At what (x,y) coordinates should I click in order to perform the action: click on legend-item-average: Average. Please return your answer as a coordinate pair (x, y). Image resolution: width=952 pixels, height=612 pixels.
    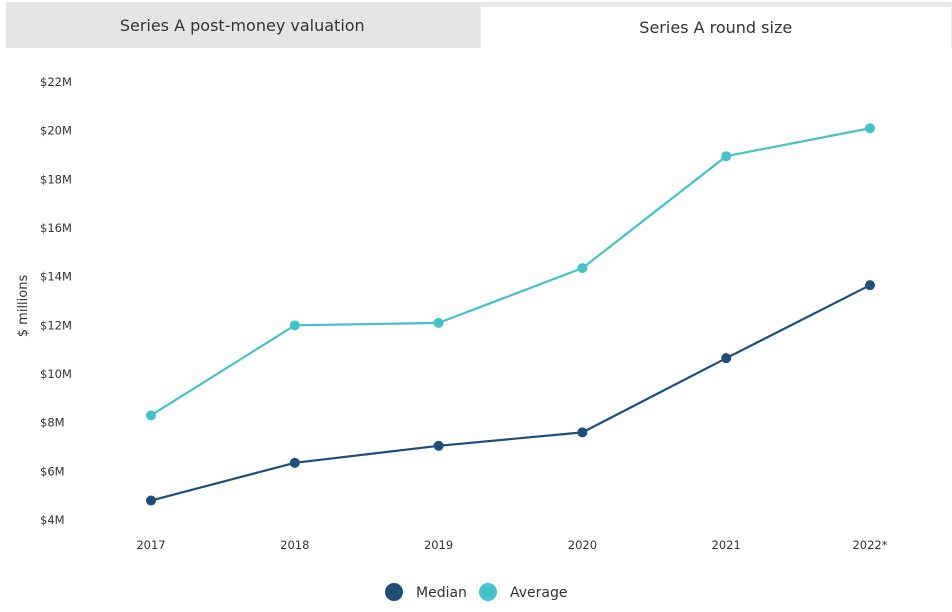
    Looking at the image, I should click on (523, 592).